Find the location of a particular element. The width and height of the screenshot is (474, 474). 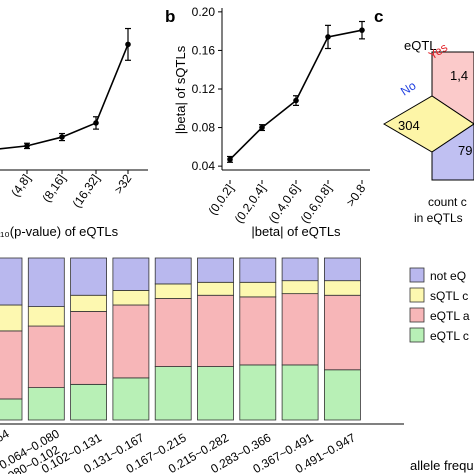

panel-c-caption-line2: in eQTLs is located at coordinates (438, 218).